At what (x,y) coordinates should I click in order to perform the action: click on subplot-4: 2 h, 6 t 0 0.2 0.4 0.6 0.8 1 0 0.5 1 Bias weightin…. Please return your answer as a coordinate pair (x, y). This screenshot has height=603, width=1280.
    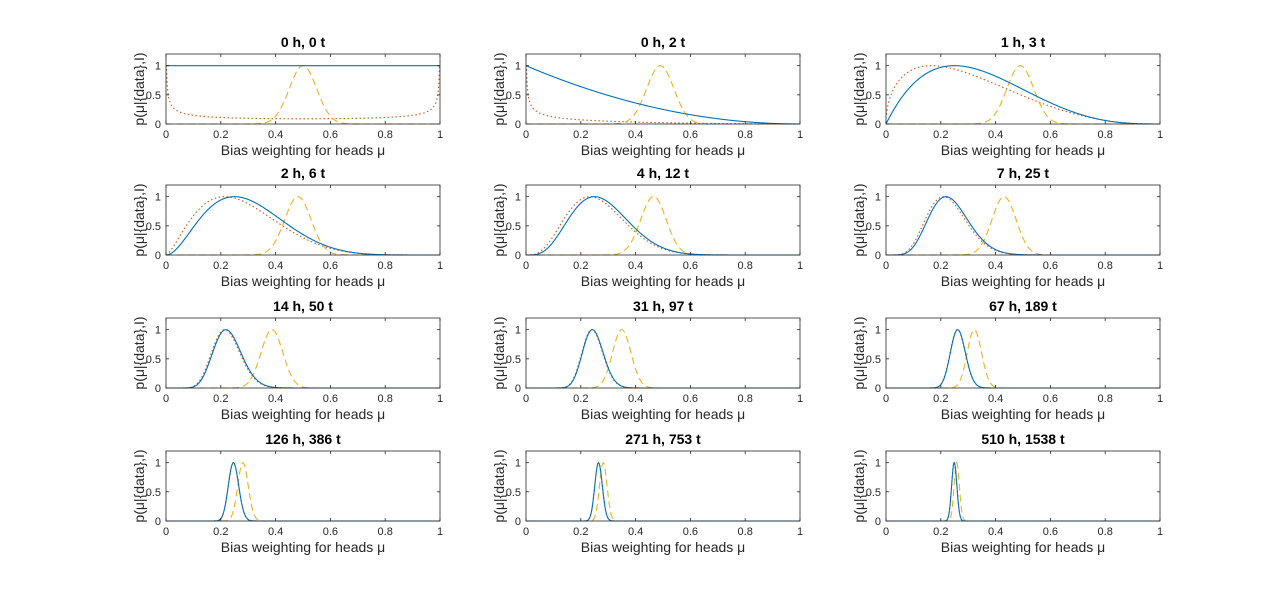
    Looking at the image, I should click on (287, 227).